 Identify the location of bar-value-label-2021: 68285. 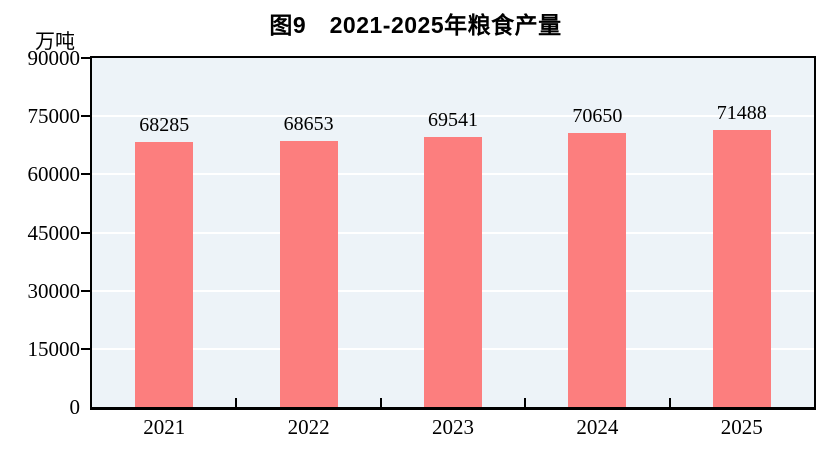
(164, 125).